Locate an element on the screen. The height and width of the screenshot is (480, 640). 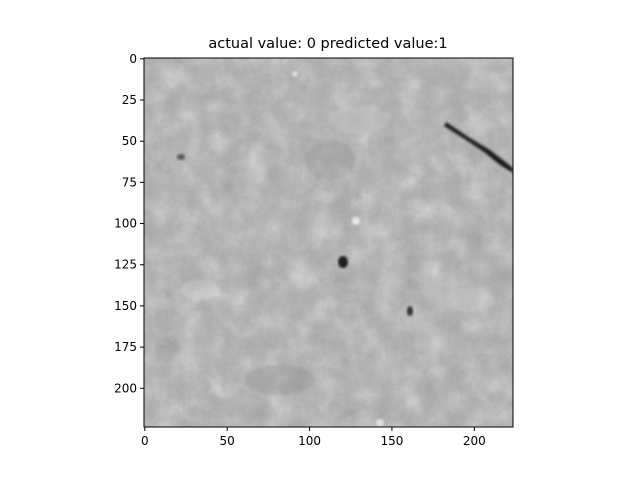
y-tick-label: 125 is located at coordinates (125, 265).